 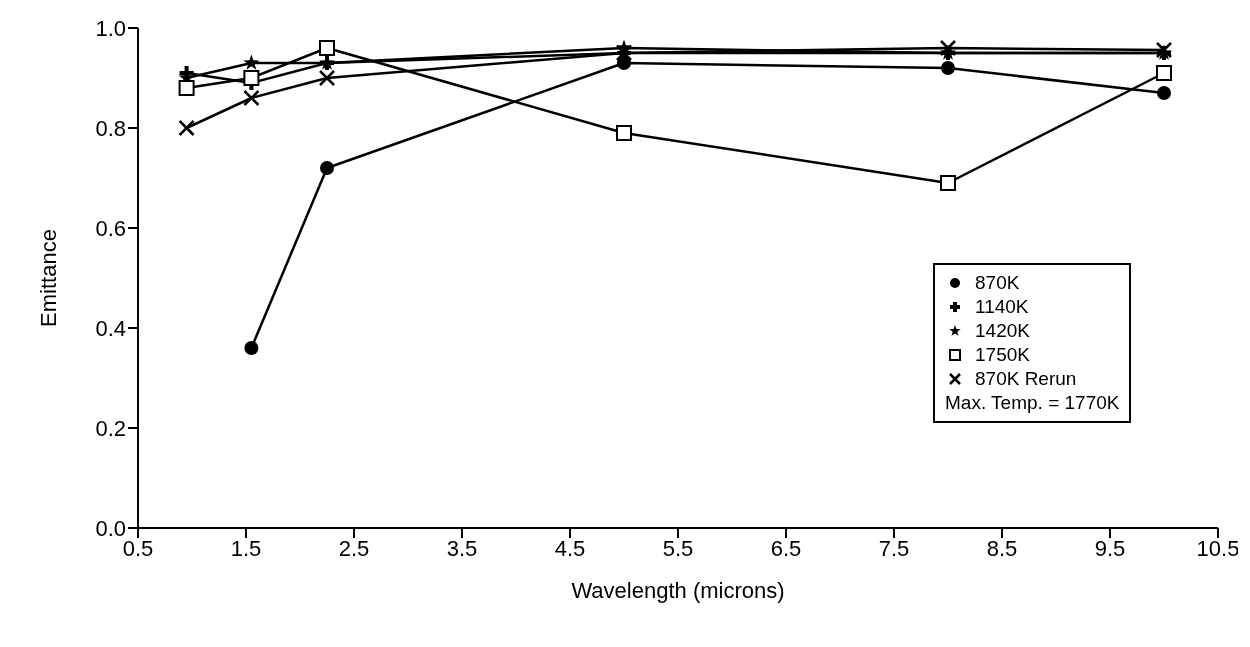 What do you see at coordinates (1110, 548) in the screenshot?
I see `x-tick-label: 9.5` at bounding box center [1110, 548].